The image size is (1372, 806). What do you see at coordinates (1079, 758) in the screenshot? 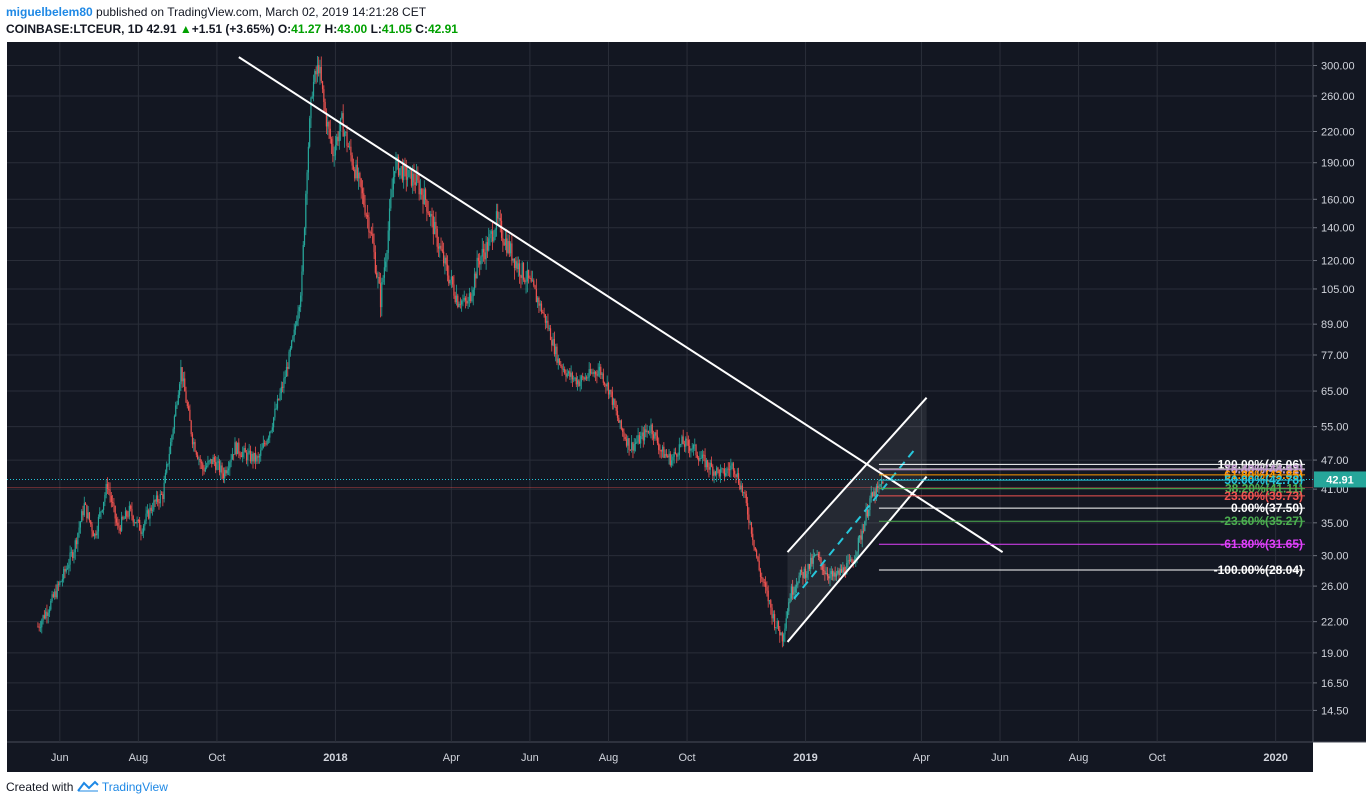
I see `x-tick-label: Aug` at bounding box center [1079, 758].